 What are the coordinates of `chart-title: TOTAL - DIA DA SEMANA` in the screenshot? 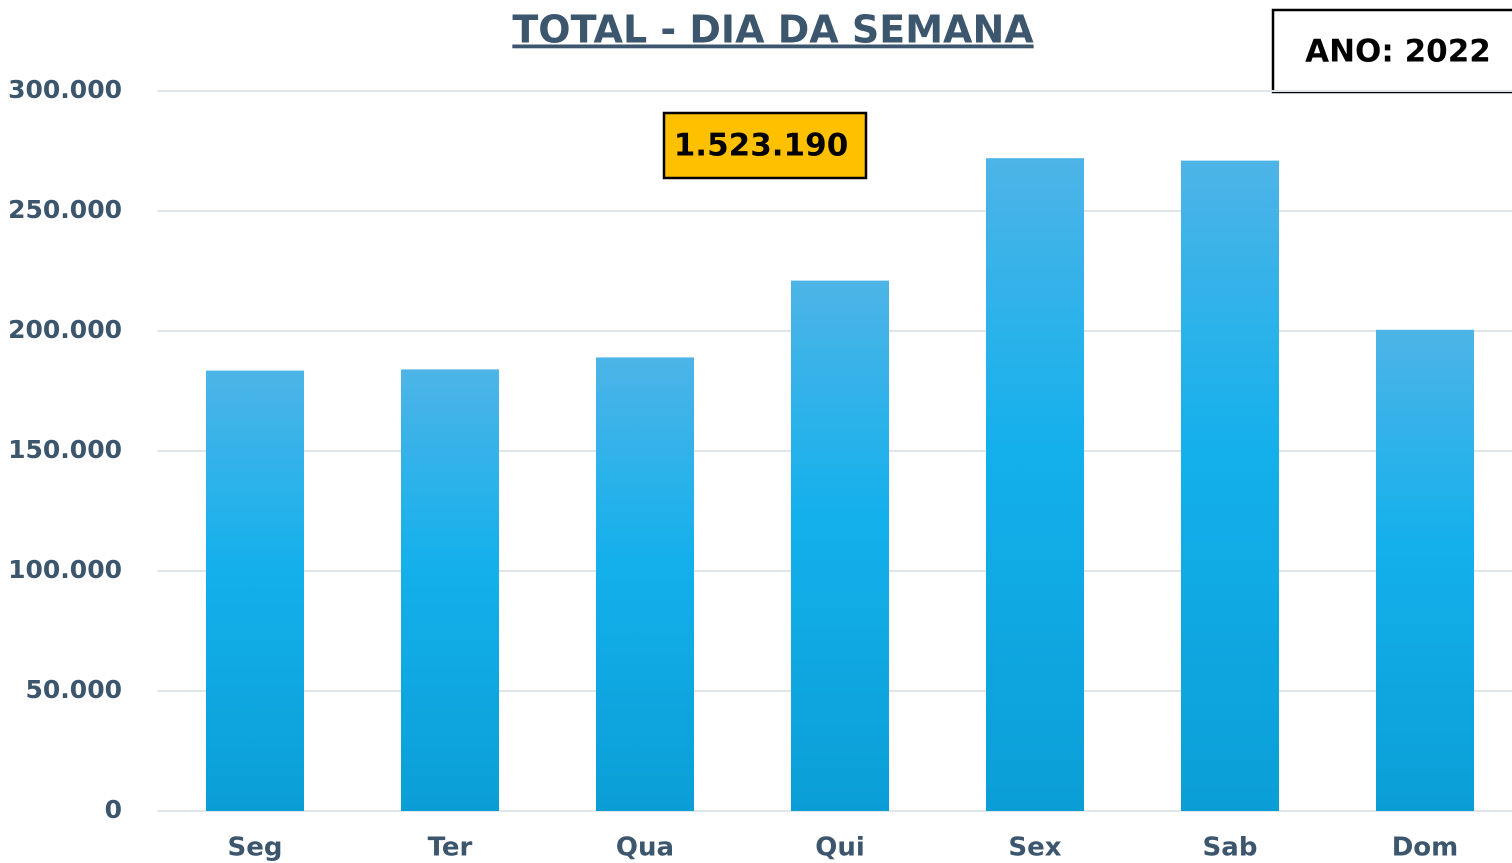 It's located at (773, 30).